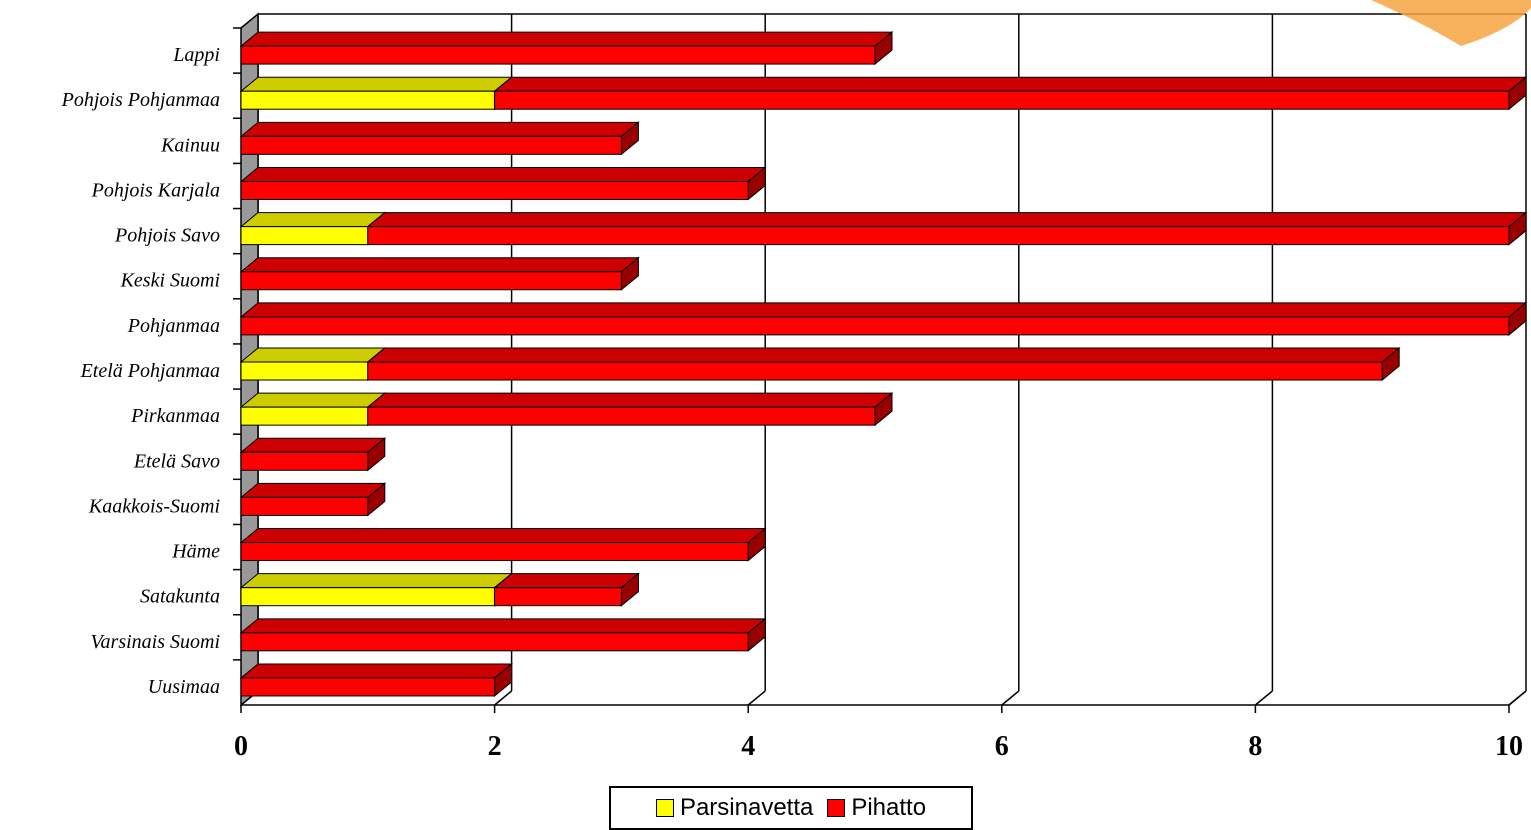  Describe the element at coordinates (889, 807) in the screenshot. I see `legend-label-pihatto: Pihatto` at that location.